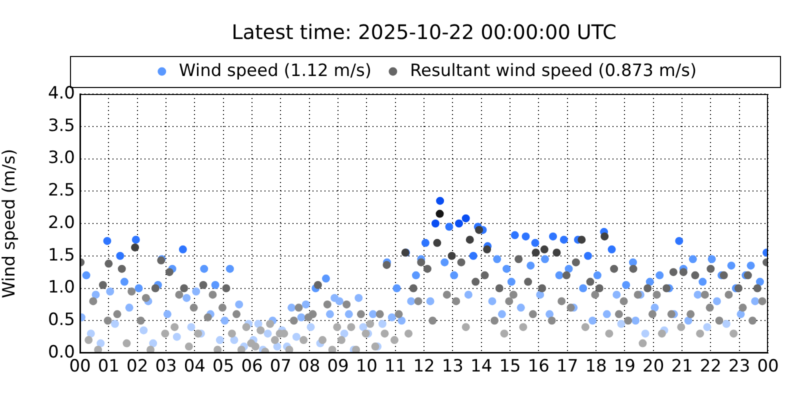 This screenshot has height=400, width=800. What do you see at coordinates (653, 366) in the screenshot?
I see `x-tick-label: 20` at bounding box center [653, 366].